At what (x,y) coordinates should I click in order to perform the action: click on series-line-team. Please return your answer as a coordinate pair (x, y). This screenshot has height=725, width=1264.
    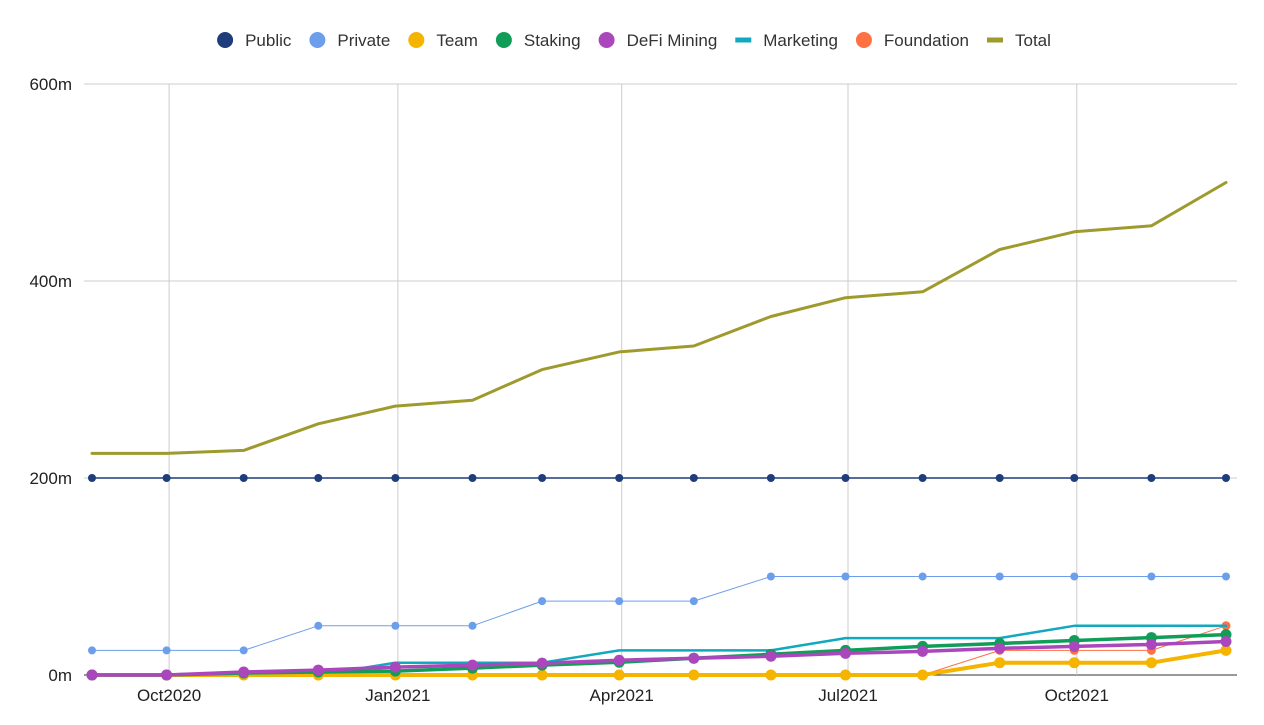
    Looking at the image, I should click on (659, 662).